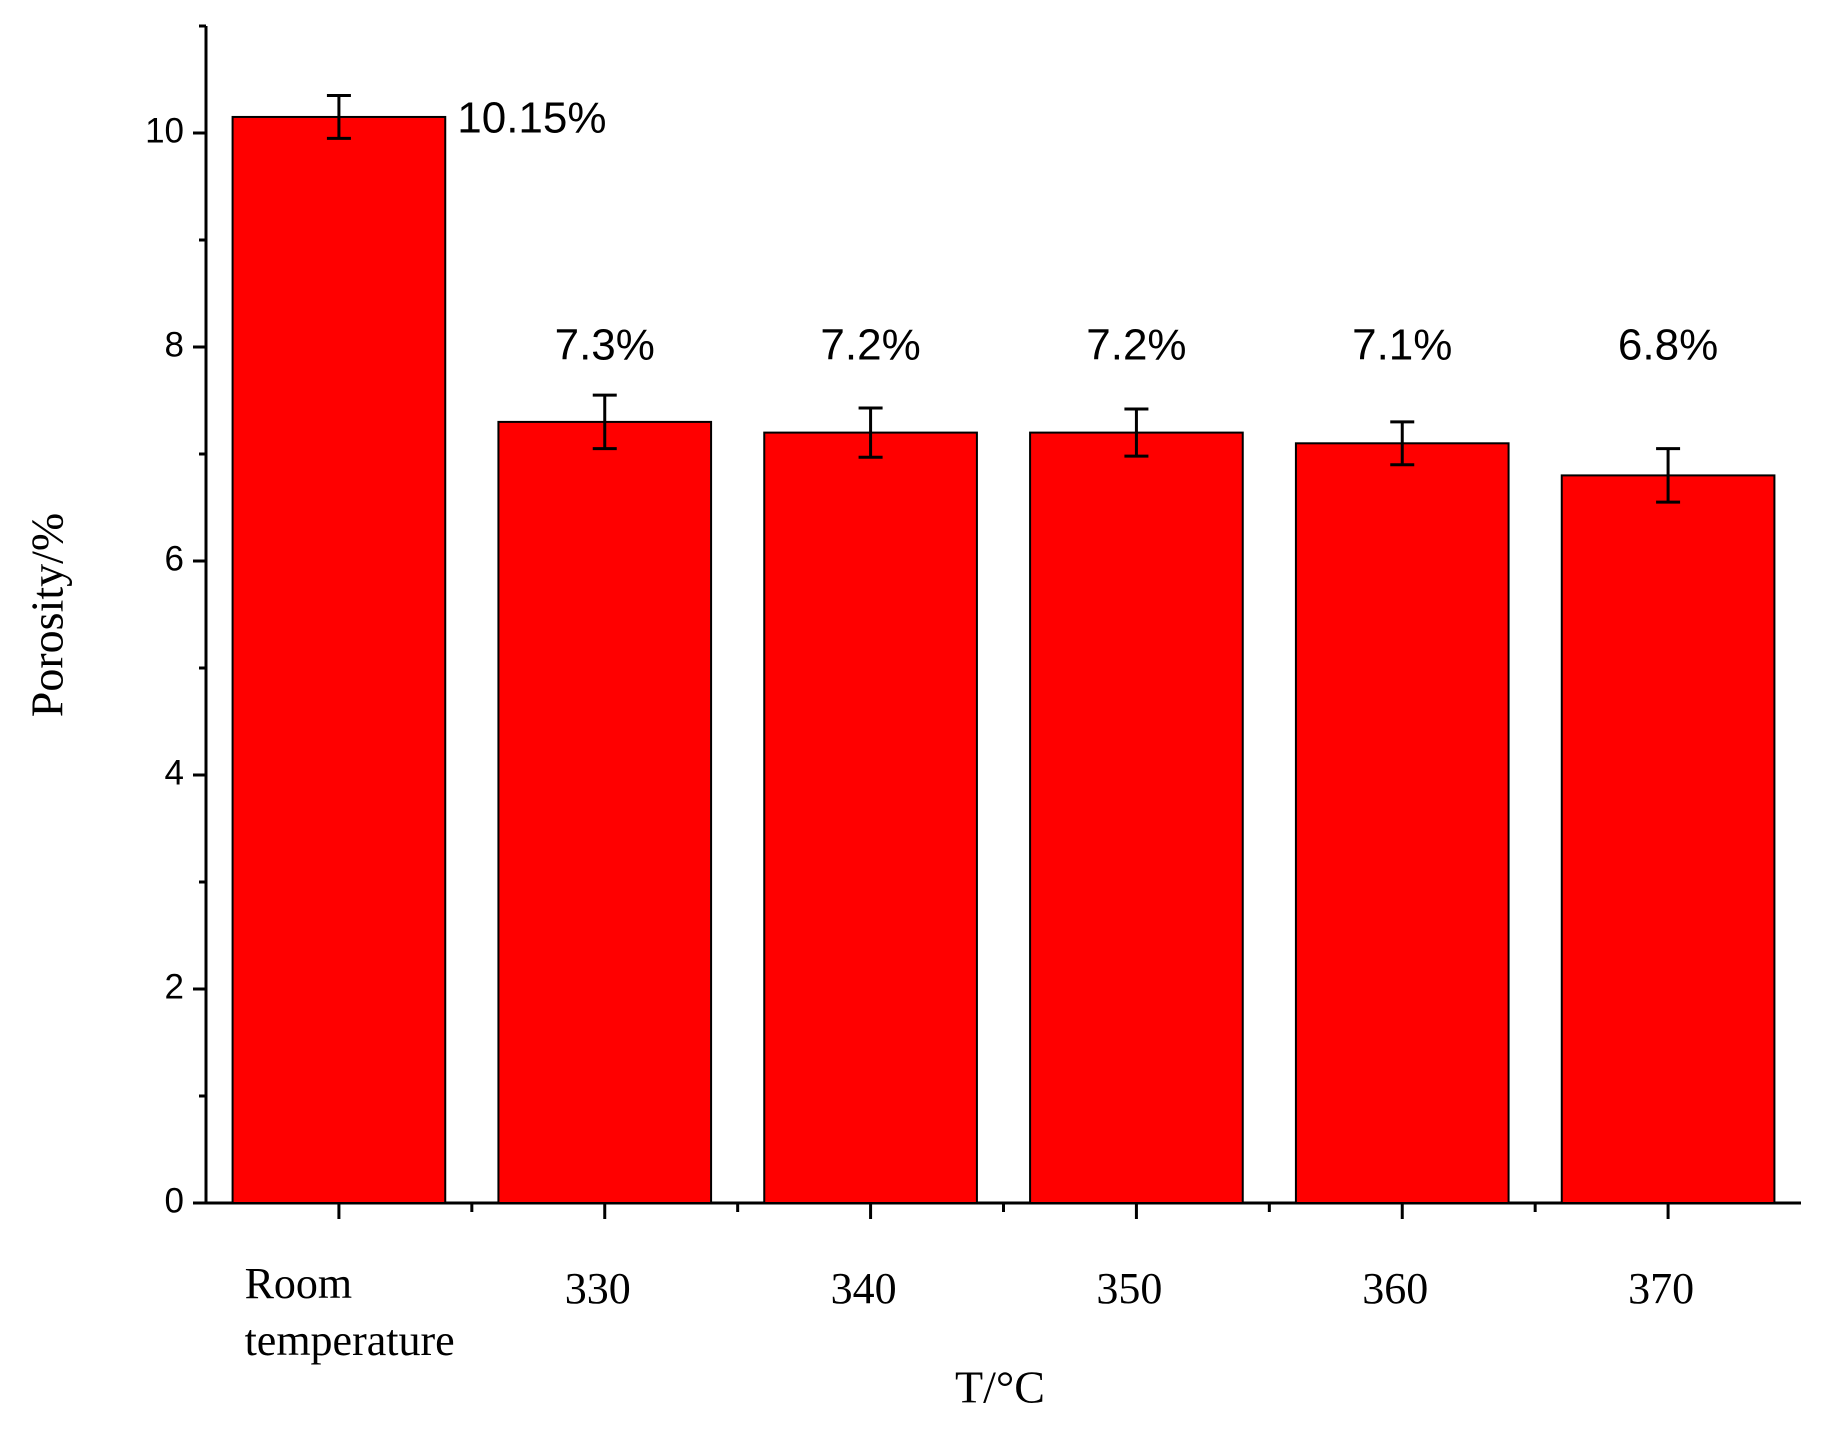 The height and width of the screenshot is (1430, 1822). What do you see at coordinates (164, 130) in the screenshot?
I see `y-tick-label: 10` at bounding box center [164, 130].